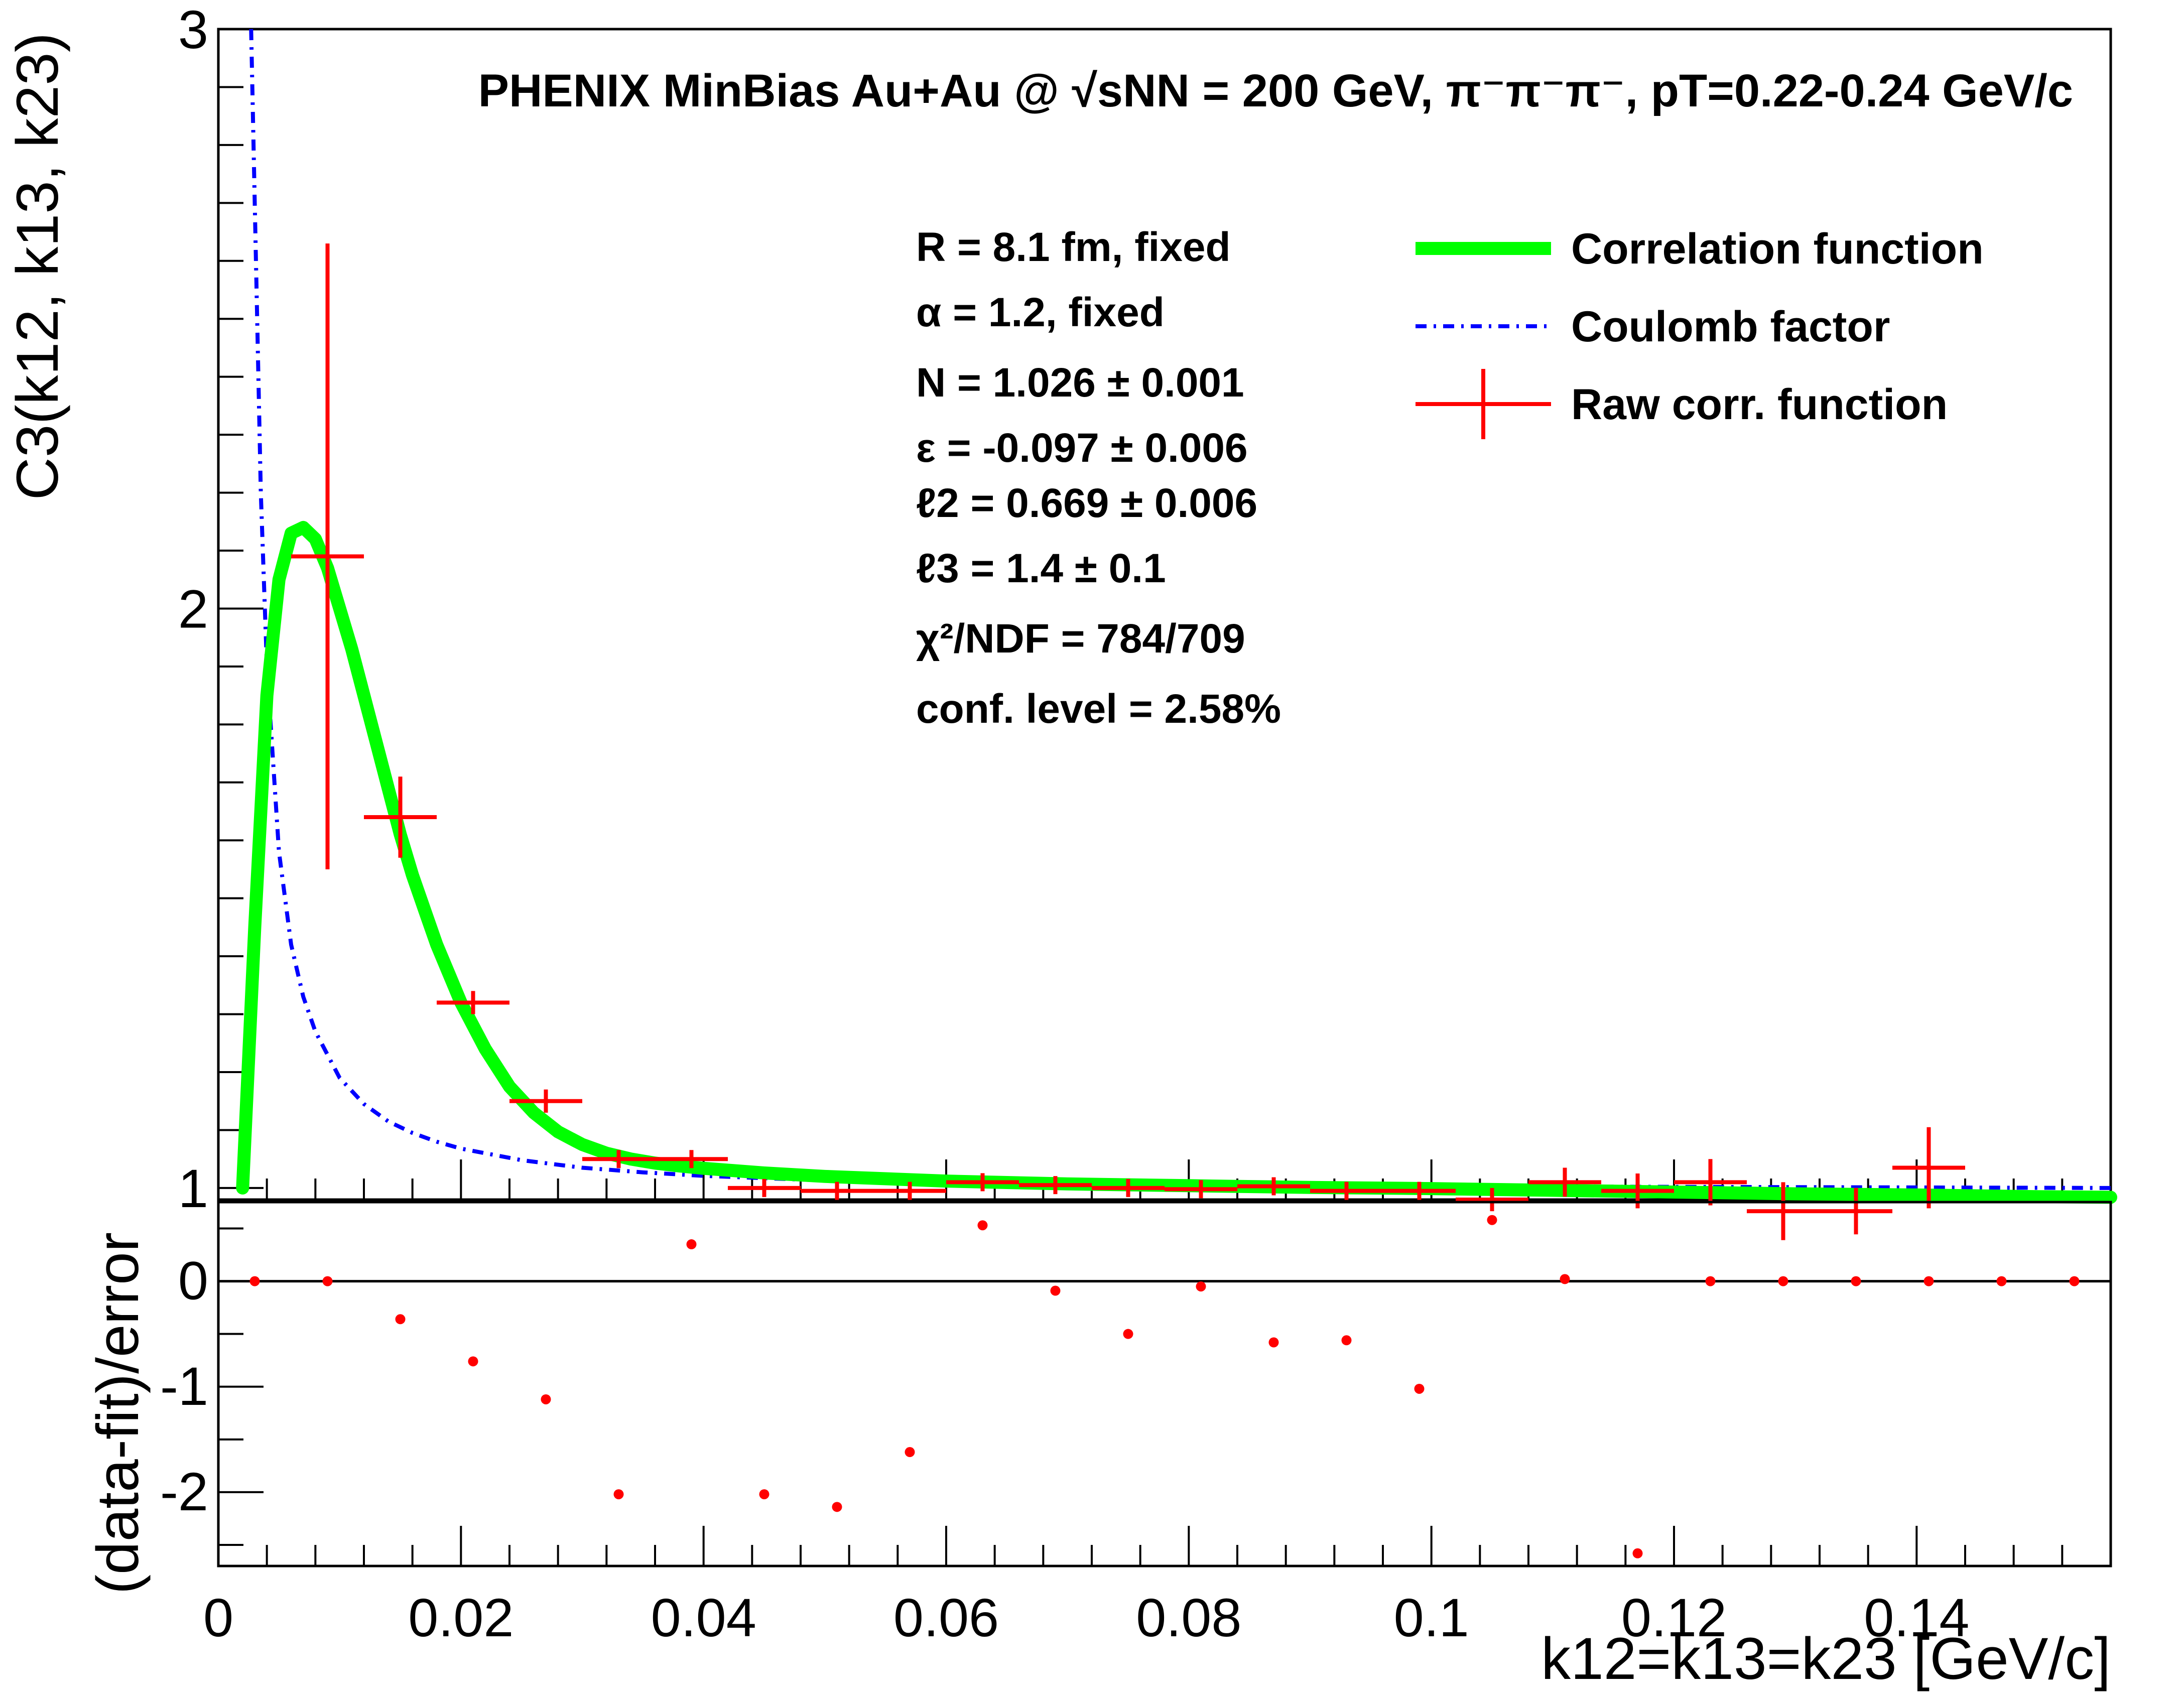  I want to click on legend-entry: Correlation function, so click(1700, 249).